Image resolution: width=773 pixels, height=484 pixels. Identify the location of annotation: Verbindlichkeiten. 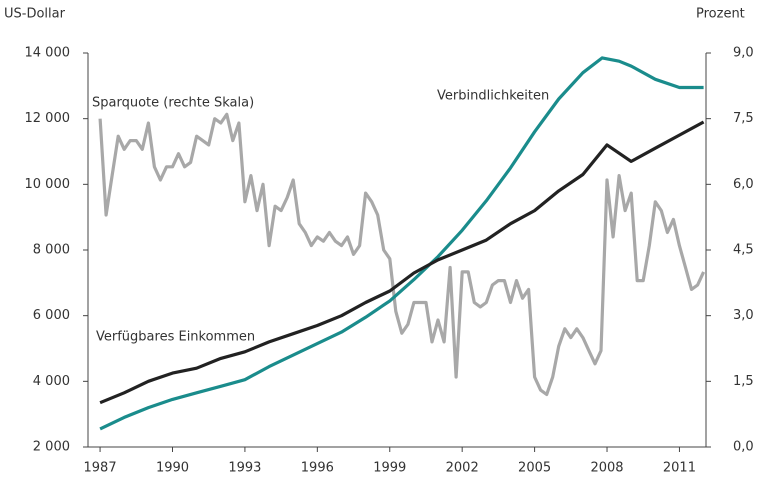
(493, 96).